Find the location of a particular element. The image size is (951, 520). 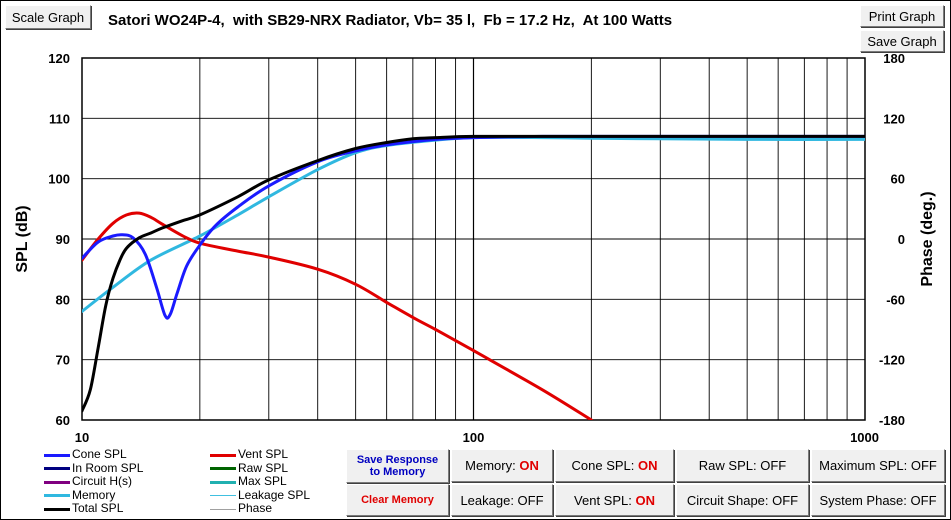

print-graph-button: Print Graph is located at coordinates (902, 16).